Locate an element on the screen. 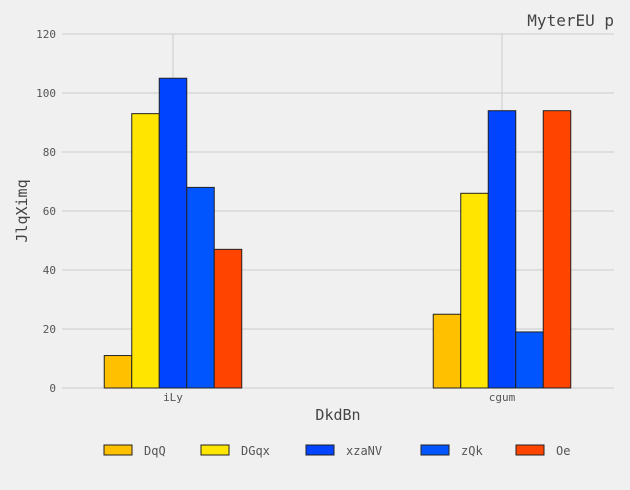 The height and width of the screenshot is (490, 630). legend-label: DGqx is located at coordinates (255, 451).